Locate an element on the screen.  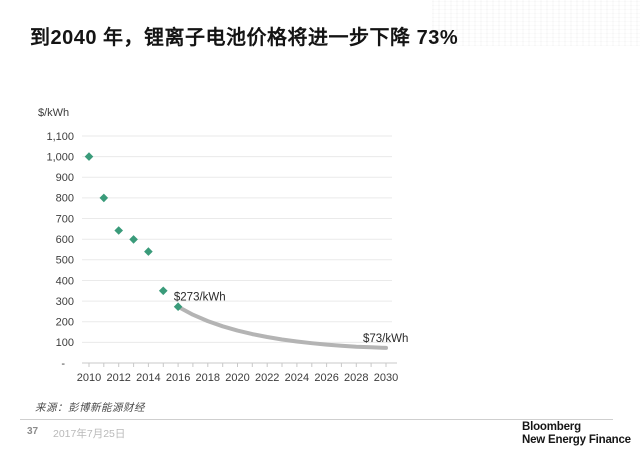
bnef-logo: Bloomberg New Energy Finance is located at coordinates (576, 433).